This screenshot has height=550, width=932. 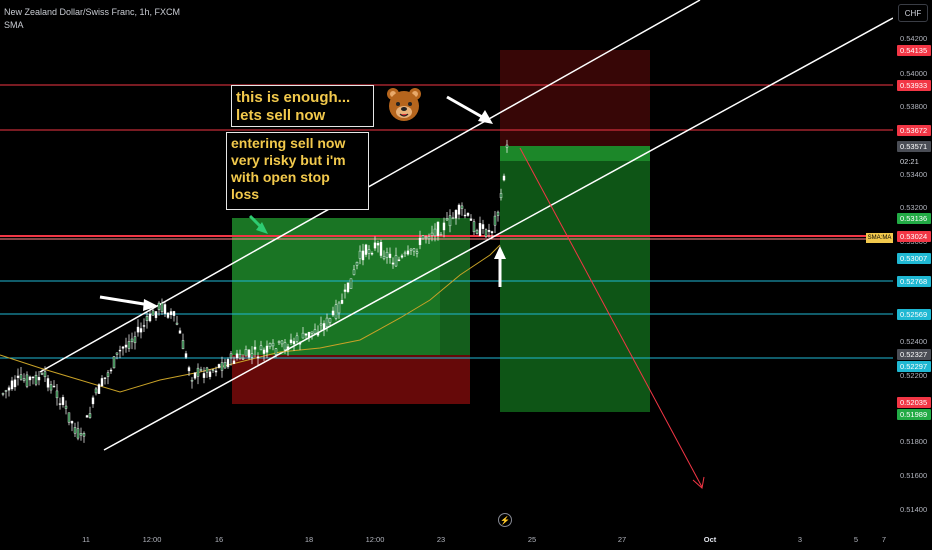 What do you see at coordinates (404, 105) in the screenshot?
I see `bear-face-icon` at bounding box center [404, 105].